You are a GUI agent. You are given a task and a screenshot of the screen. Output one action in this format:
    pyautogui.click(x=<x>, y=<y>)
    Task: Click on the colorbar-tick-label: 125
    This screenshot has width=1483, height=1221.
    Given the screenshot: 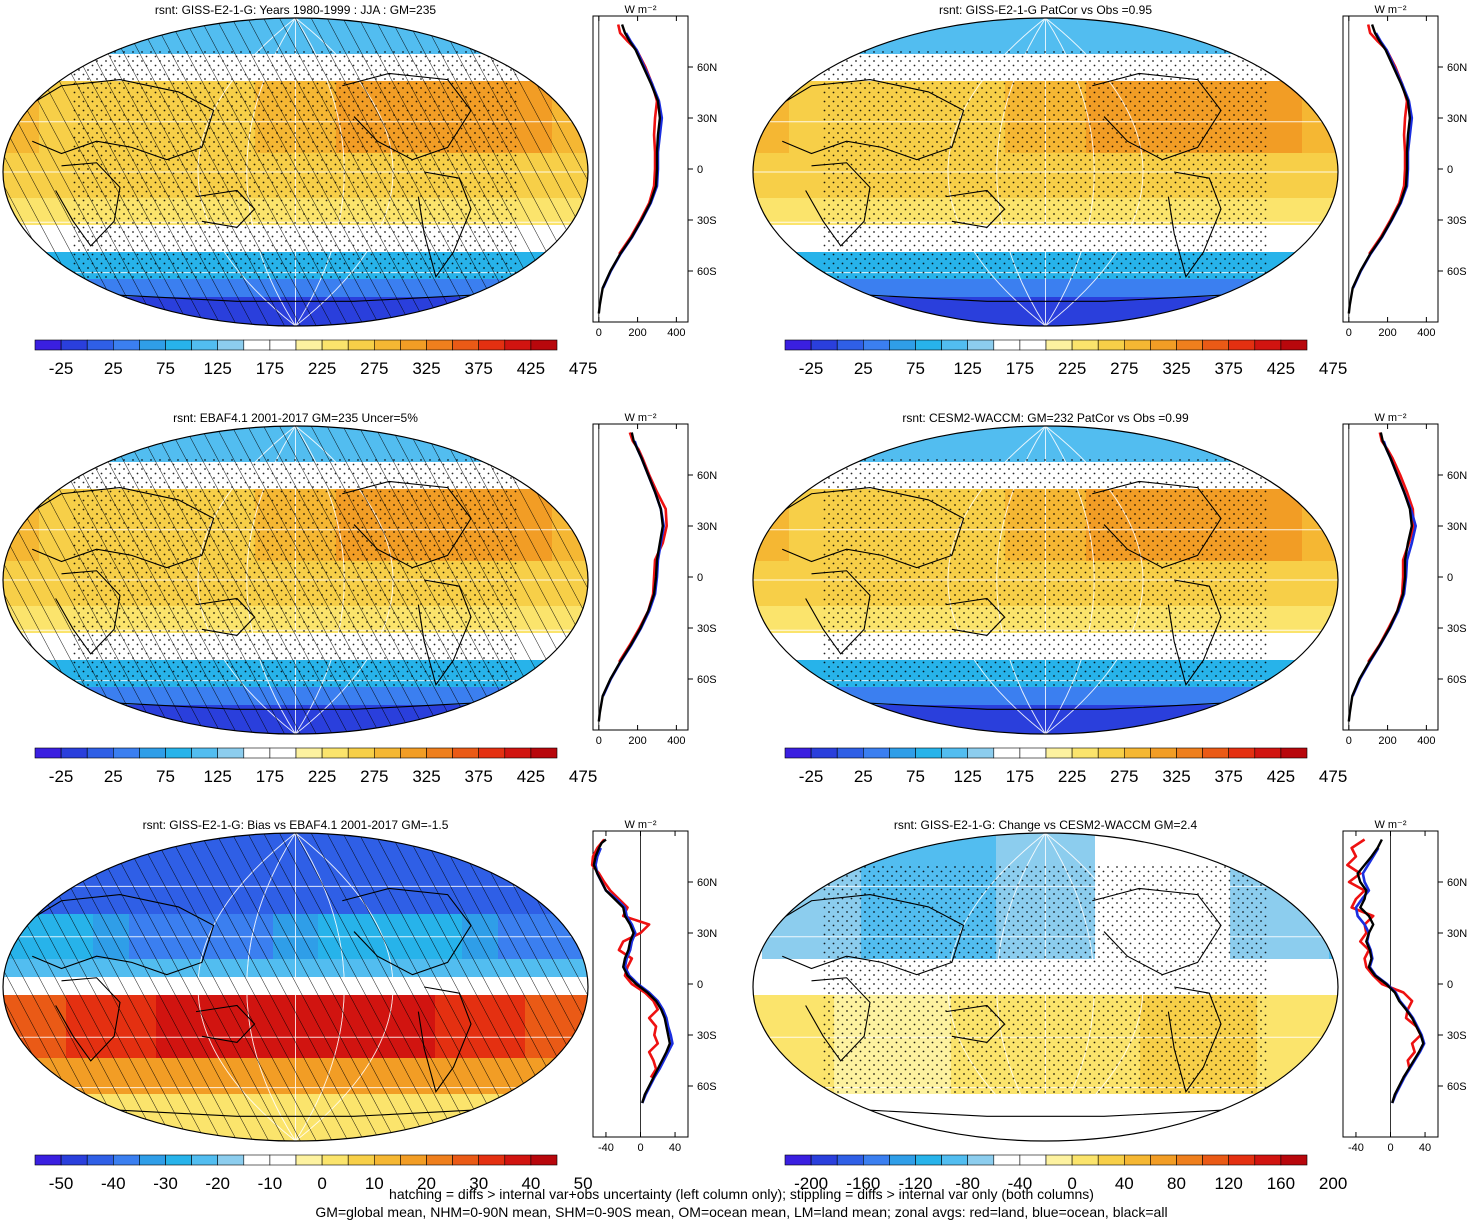 What is the action you would take?
    pyautogui.click(x=218, y=368)
    